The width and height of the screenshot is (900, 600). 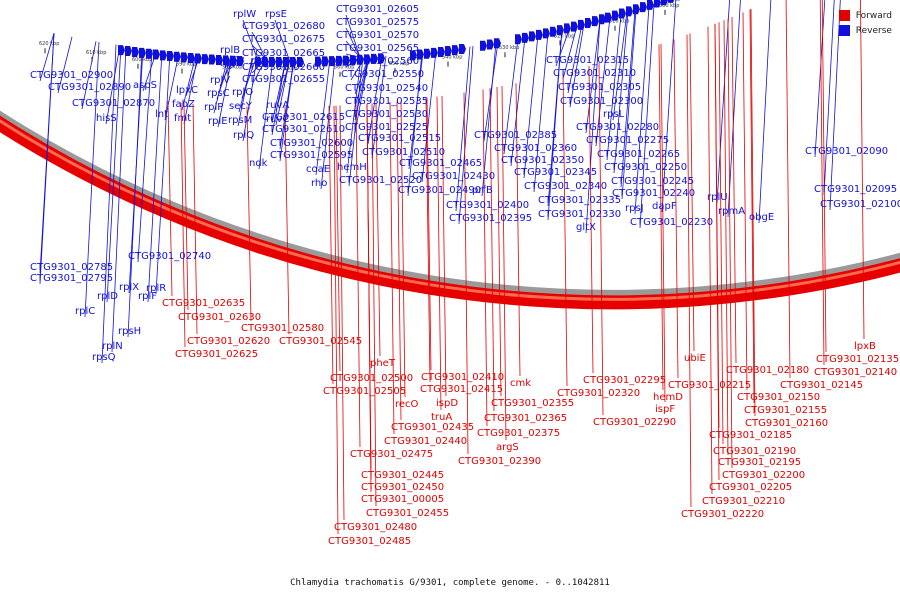 I want to click on legend: Forward Reverse, so click(x=865, y=23).